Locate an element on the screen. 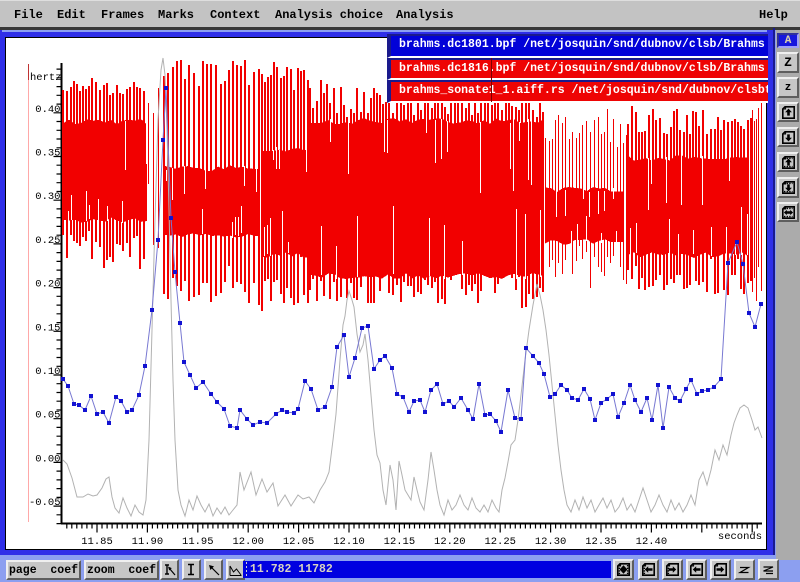 The width and height of the screenshot is (800, 582). svg-text: 12.35 is located at coordinates (601, 542).